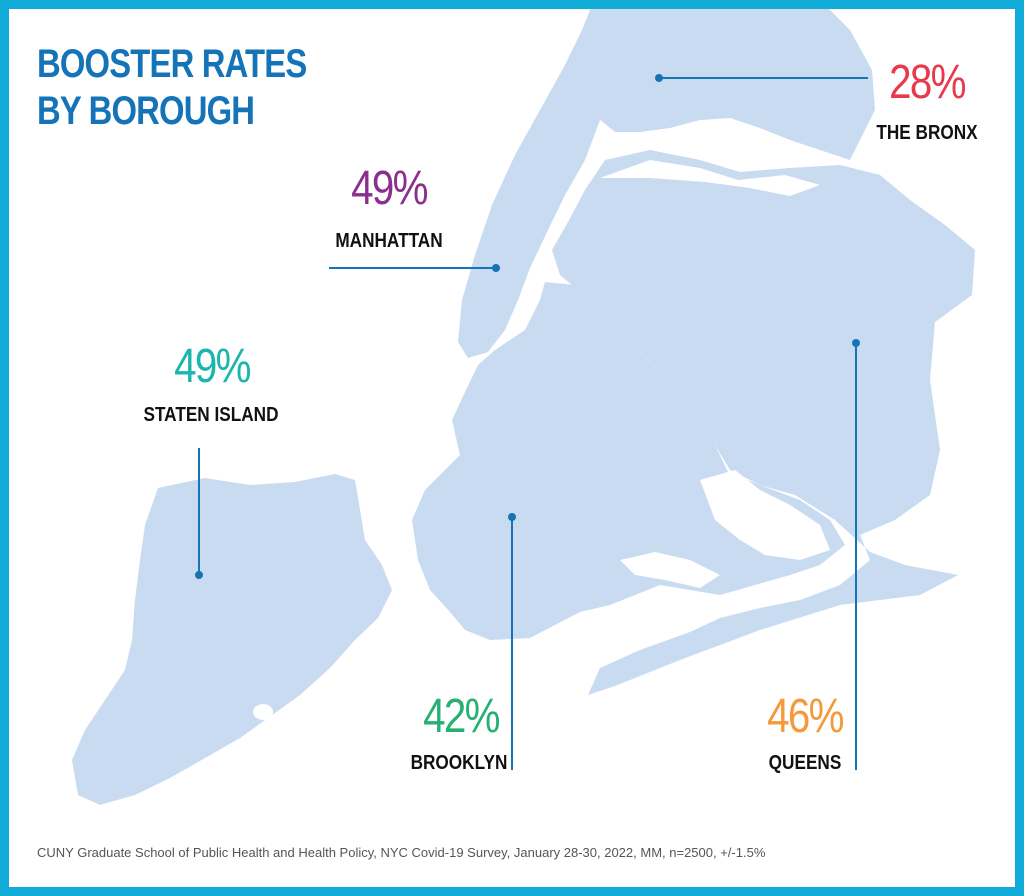 The width and height of the screenshot is (1024, 896). I want to click on title-line-1: BOOSTER RATES, so click(172, 64).